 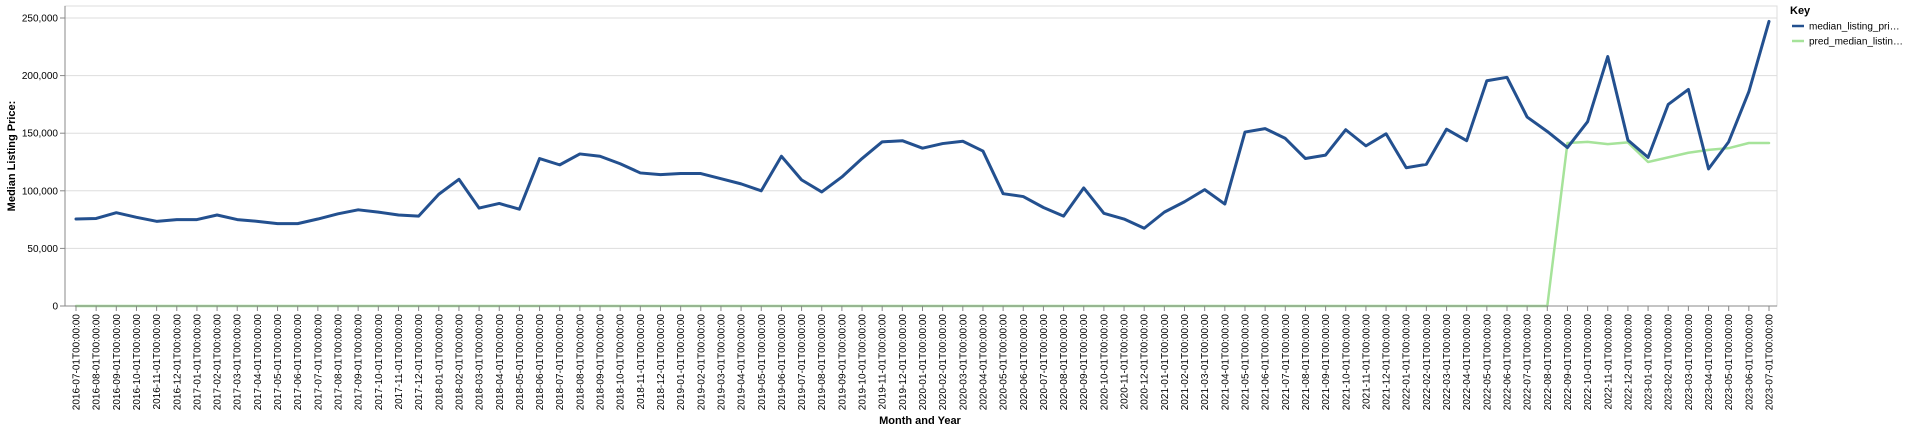 What do you see at coordinates (77, 362) in the screenshot?
I see `x-tick-label: 2016-07-01T00:00:00` at bounding box center [77, 362].